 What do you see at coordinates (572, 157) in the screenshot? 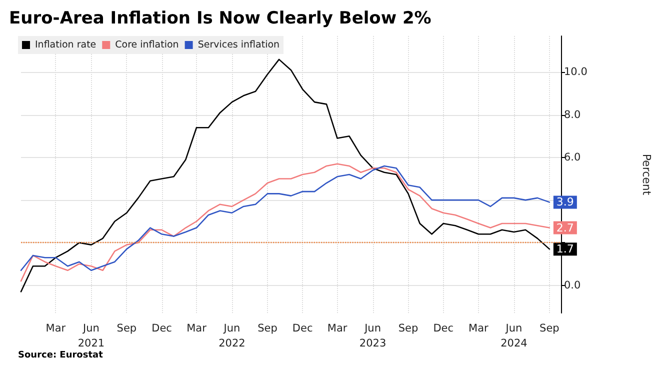
I see `y-tick-label: 6.0` at bounding box center [572, 157].